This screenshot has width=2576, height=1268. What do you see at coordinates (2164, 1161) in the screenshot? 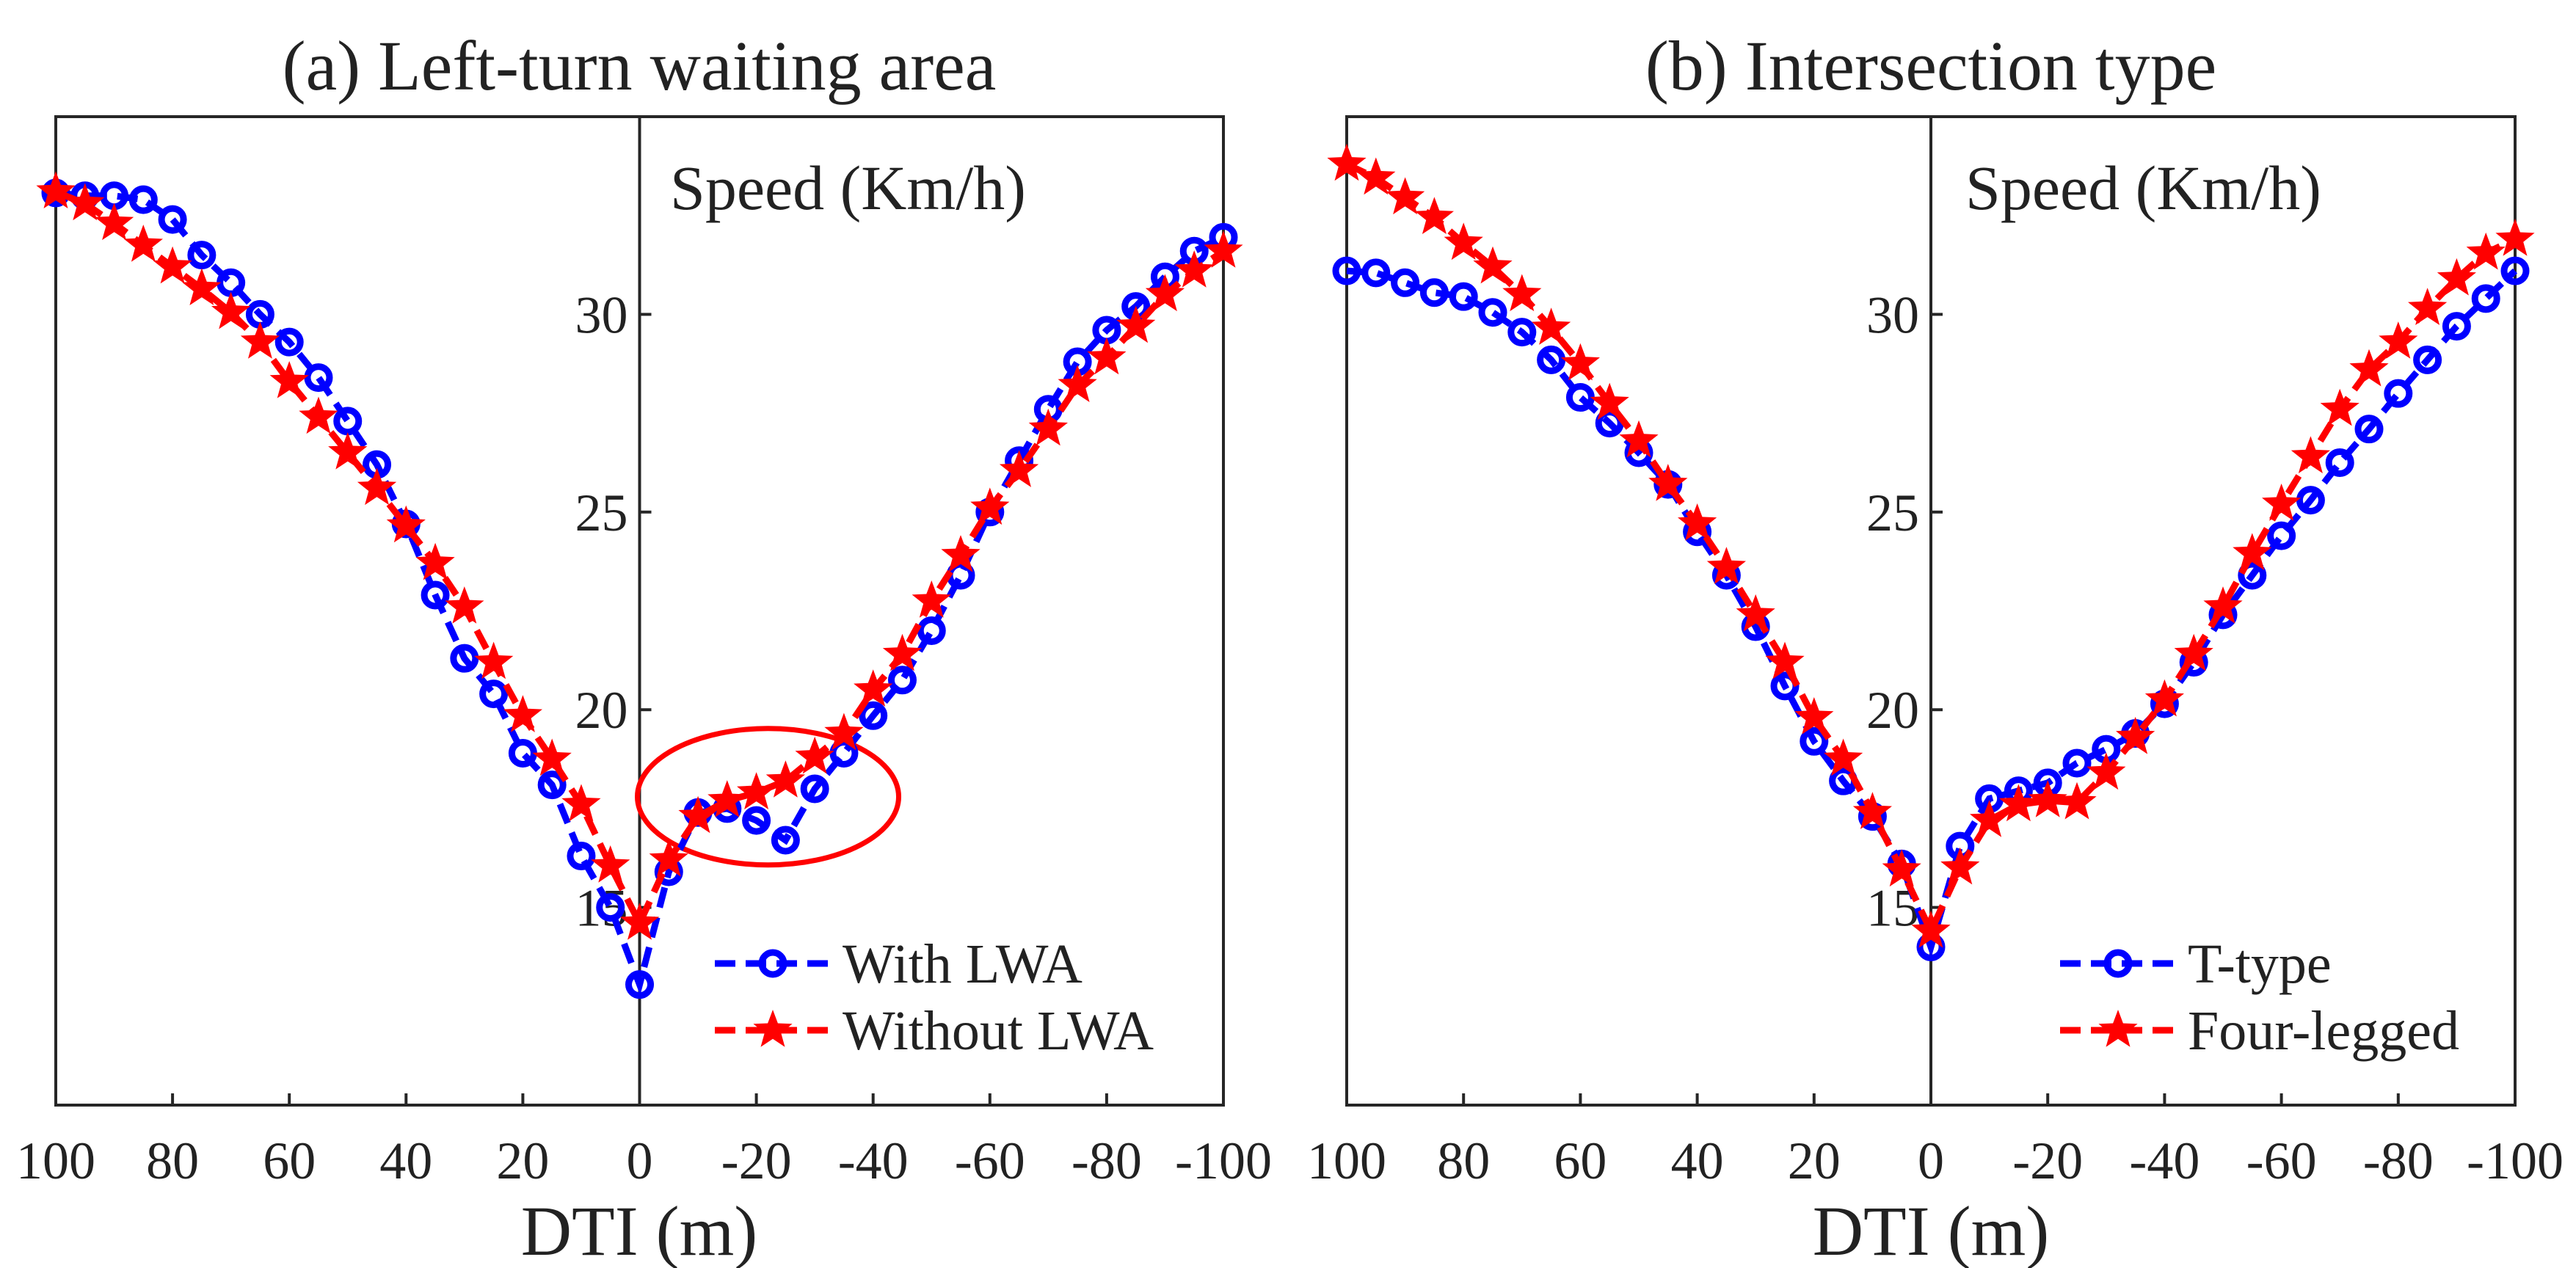
I see `x-tick-label: -40` at bounding box center [2164, 1161].